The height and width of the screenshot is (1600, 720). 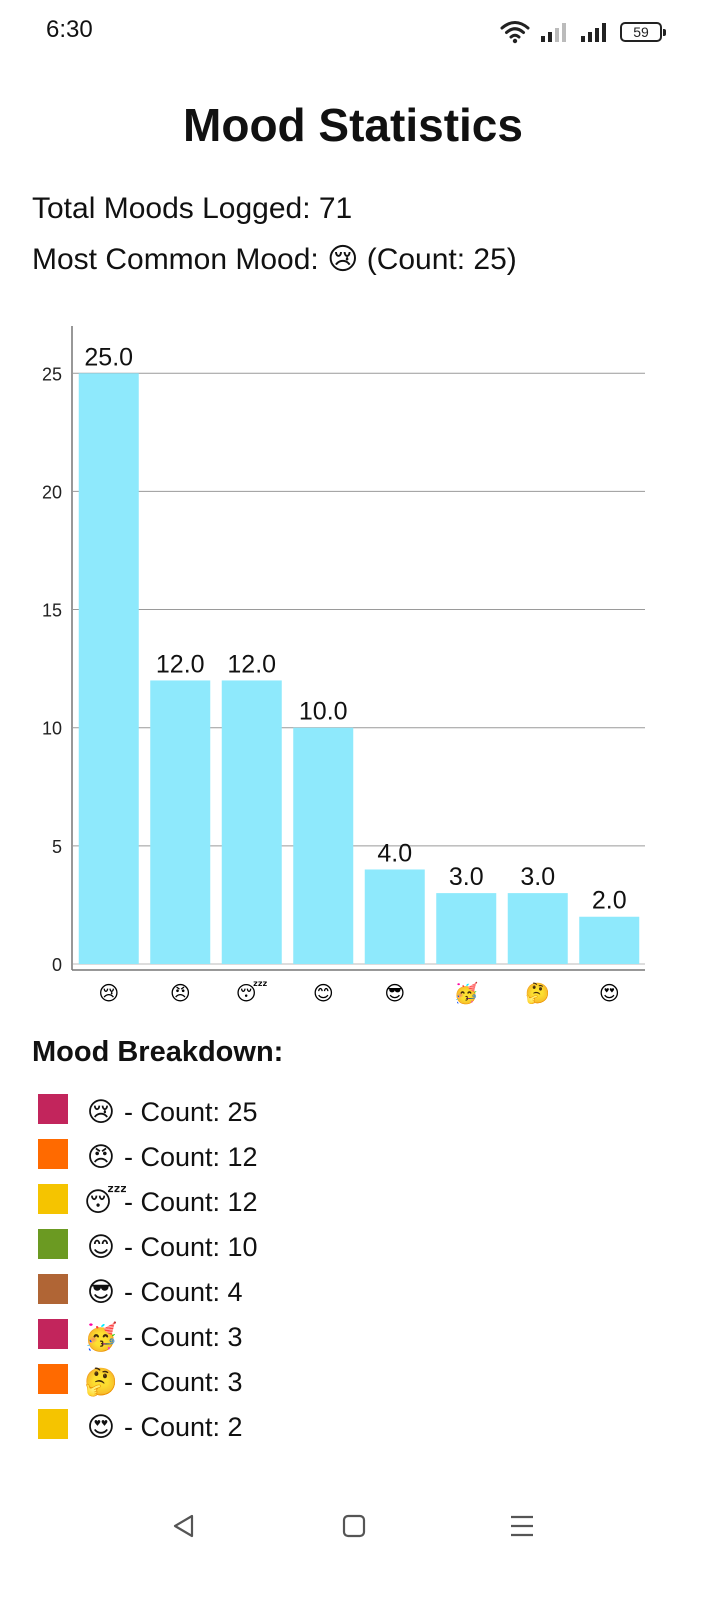 What do you see at coordinates (353, 125) in the screenshot?
I see `page-title: Mood Statistics` at bounding box center [353, 125].